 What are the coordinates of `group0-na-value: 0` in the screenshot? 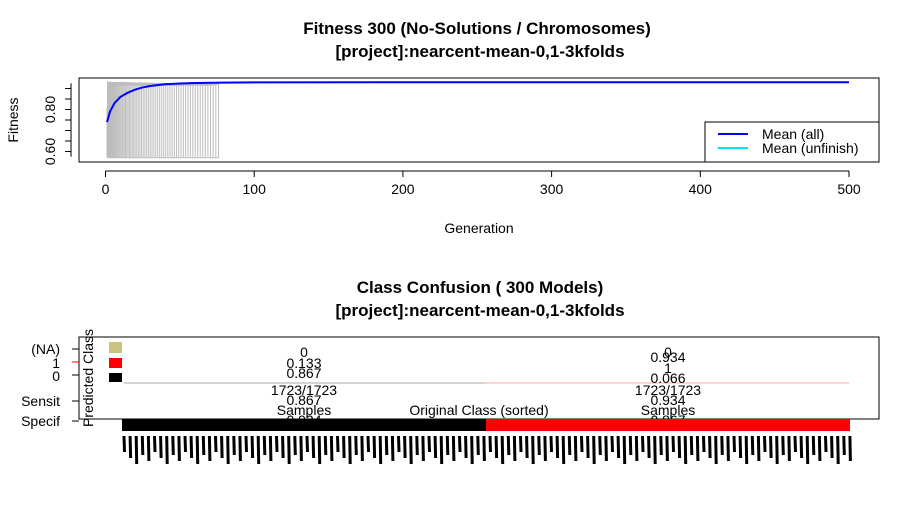 It's located at (304, 352).